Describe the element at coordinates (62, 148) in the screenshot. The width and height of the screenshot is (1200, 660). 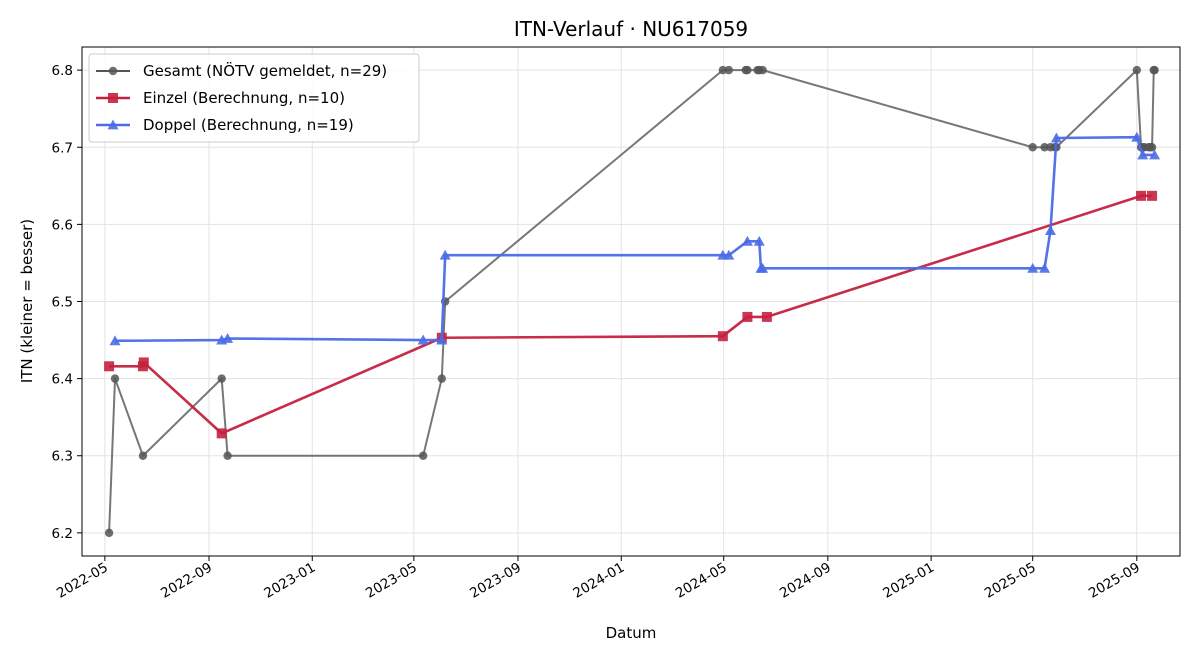
I see `y-tick-label: 6.7` at that location.